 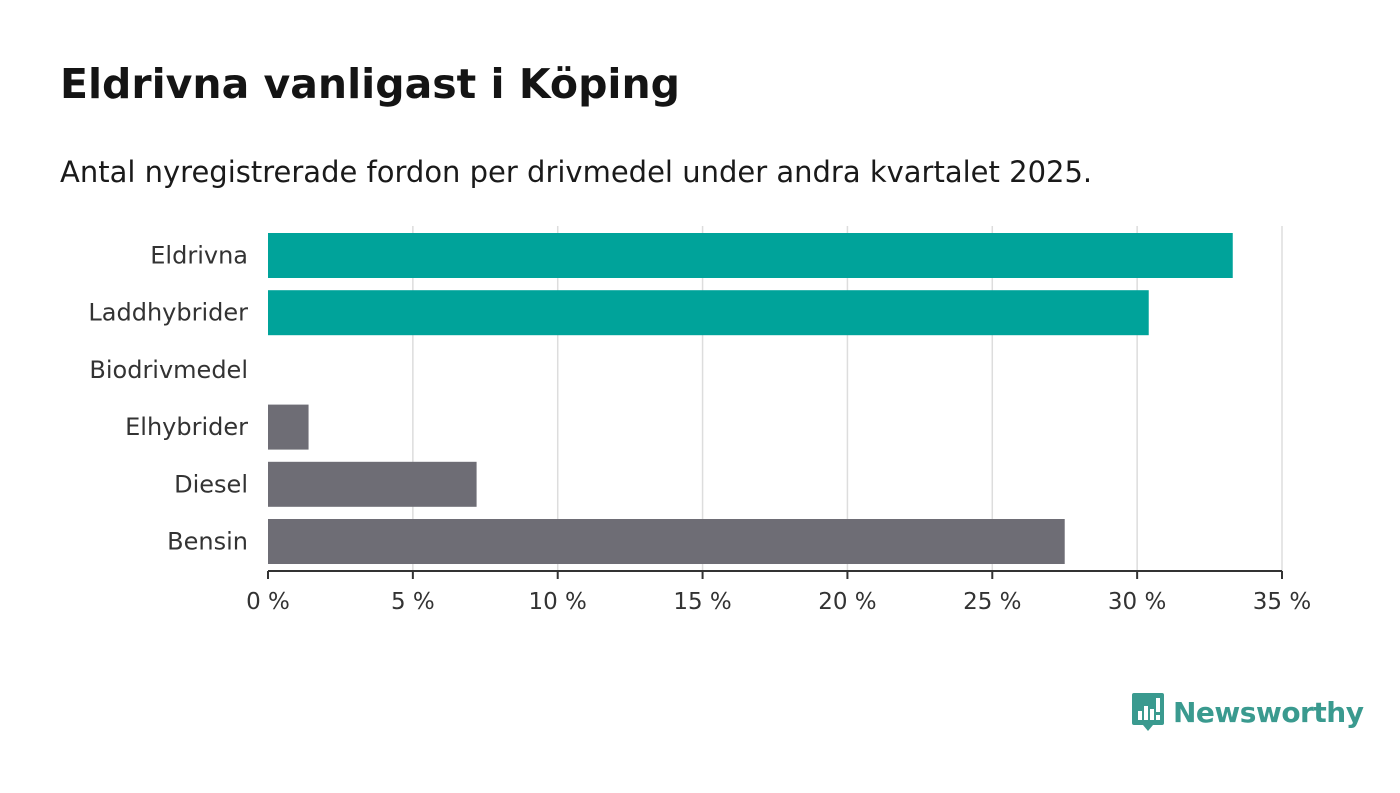 What do you see at coordinates (702, 602) in the screenshot?
I see `x-tick-label: 15 %` at bounding box center [702, 602].